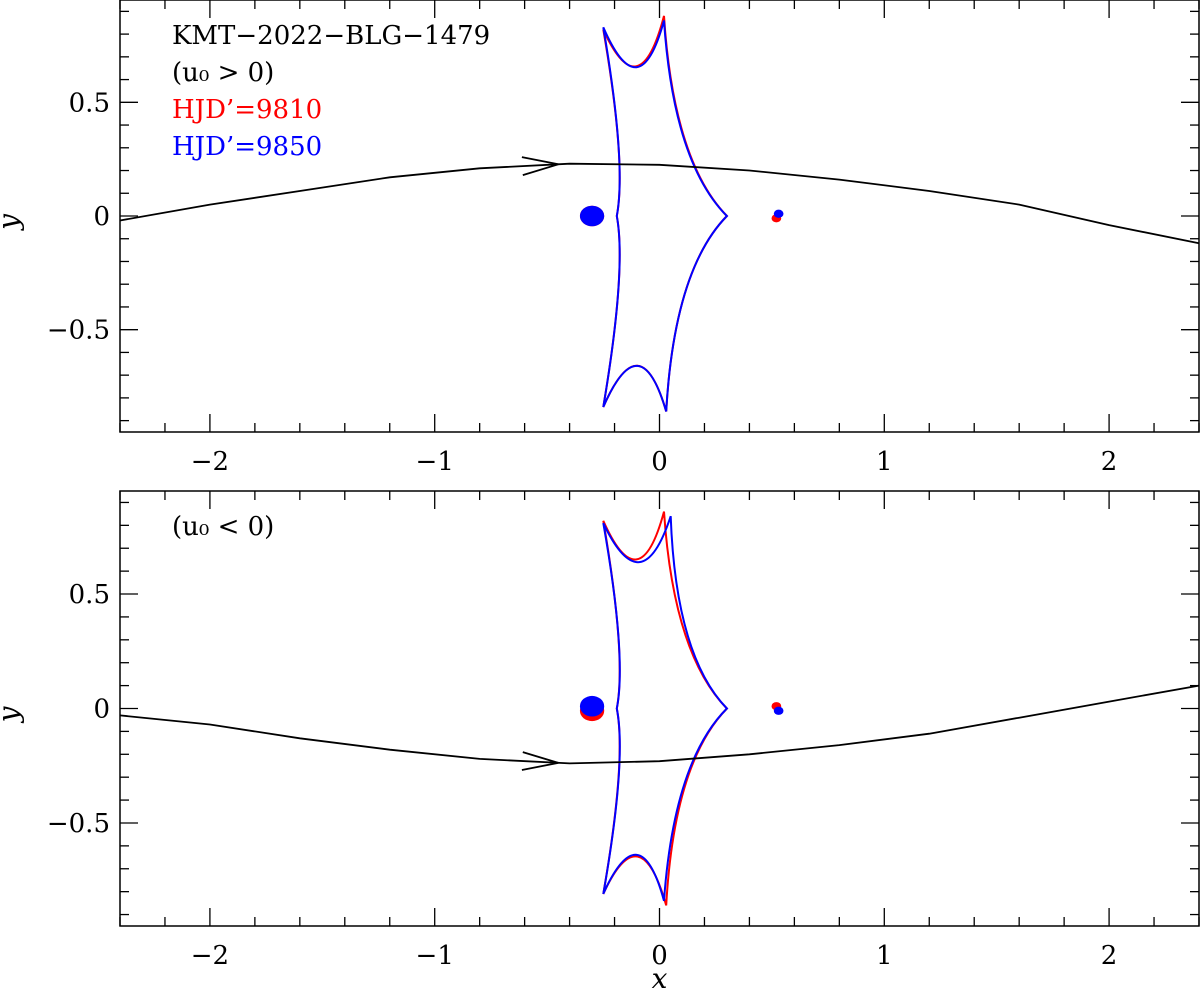 The width and height of the screenshot is (1200, 991). What do you see at coordinates (247, 147) in the screenshot?
I see `top-annotation: HJD’=9850` at bounding box center [247, 147].